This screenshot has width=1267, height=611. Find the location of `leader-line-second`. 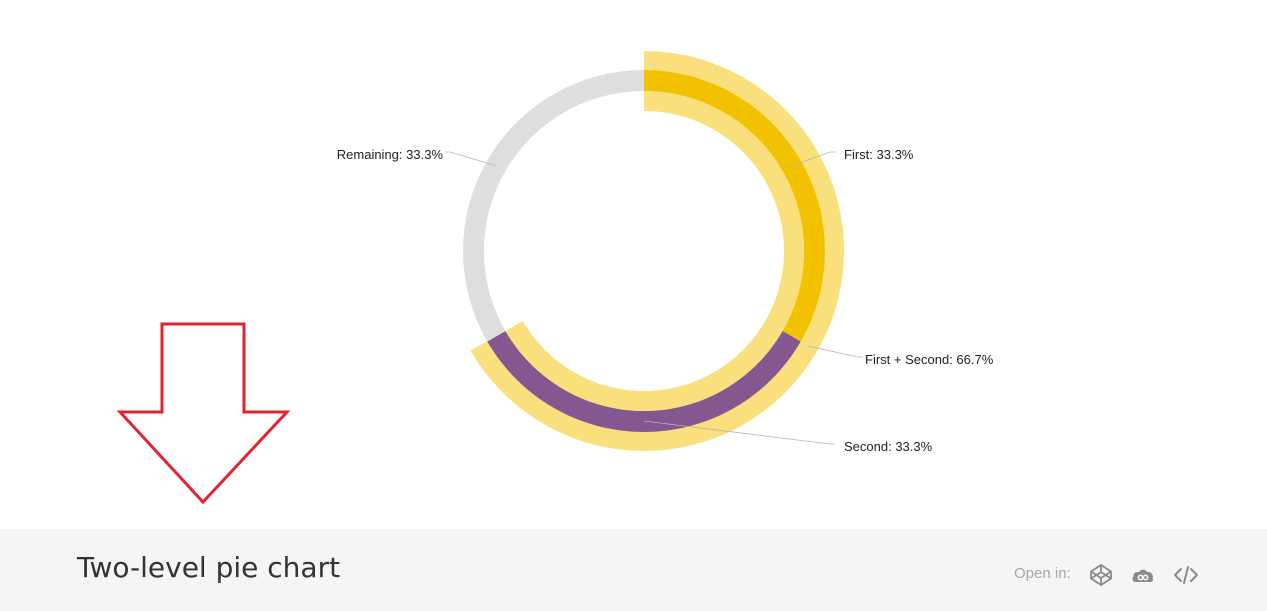

leader-line-second is located at coordinates (739, 432).